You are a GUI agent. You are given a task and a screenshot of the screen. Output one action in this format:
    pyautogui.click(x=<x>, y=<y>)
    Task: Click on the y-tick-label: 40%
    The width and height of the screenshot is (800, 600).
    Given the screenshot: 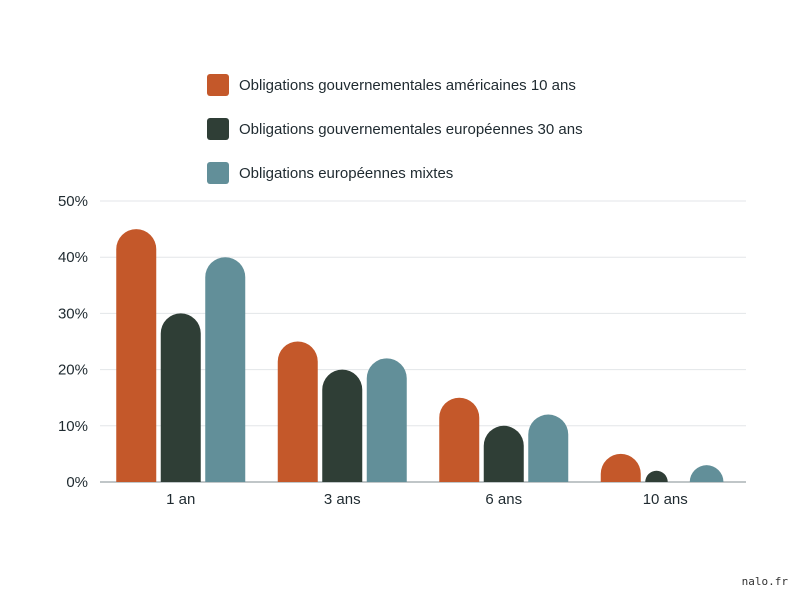 What is the action you would take?
    pyautogui.click(x=73, y=257)
    